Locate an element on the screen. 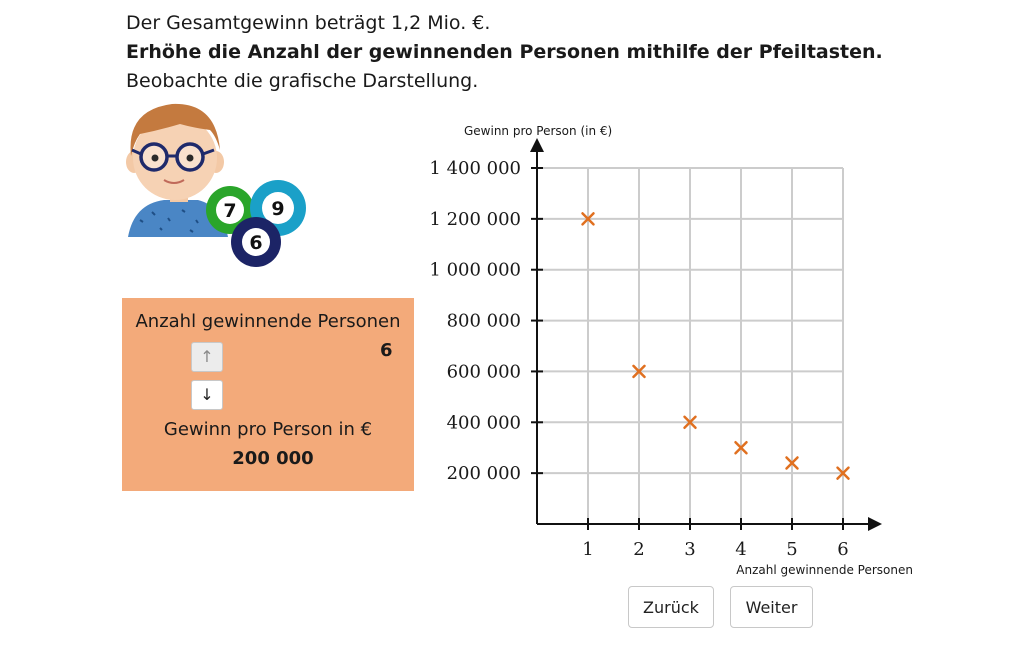 This screenshot has width=1032, height=645. x-tick-label: 4 is located at coordinates (740, 549).